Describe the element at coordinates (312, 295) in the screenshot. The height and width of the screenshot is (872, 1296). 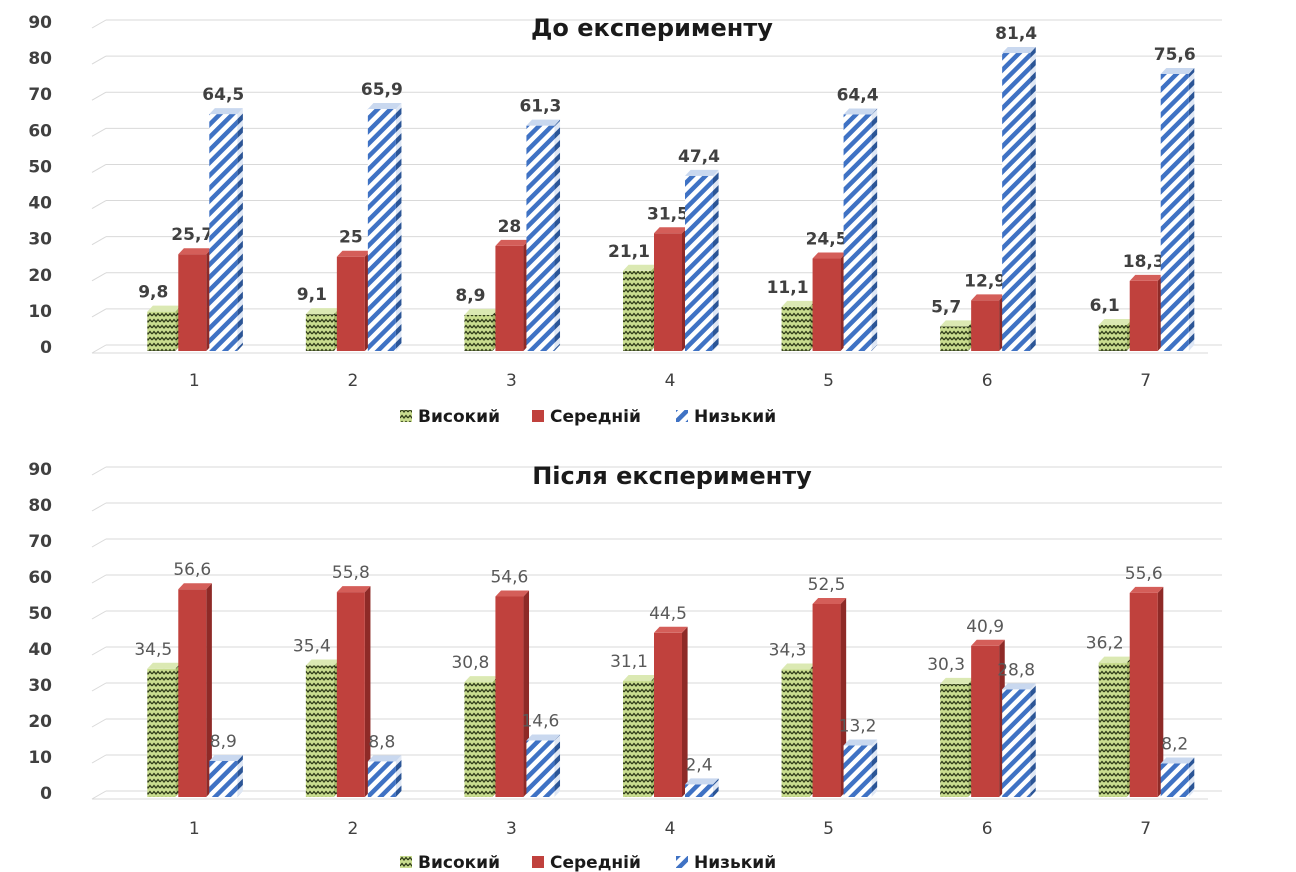
I see `data-label: 9,1` at that location.